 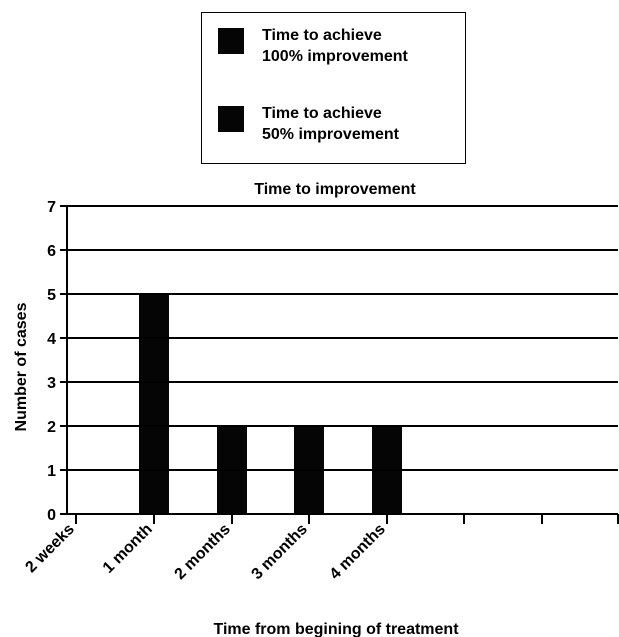 I want to click on y-tick-label: 4, so click(x=51, y=339).